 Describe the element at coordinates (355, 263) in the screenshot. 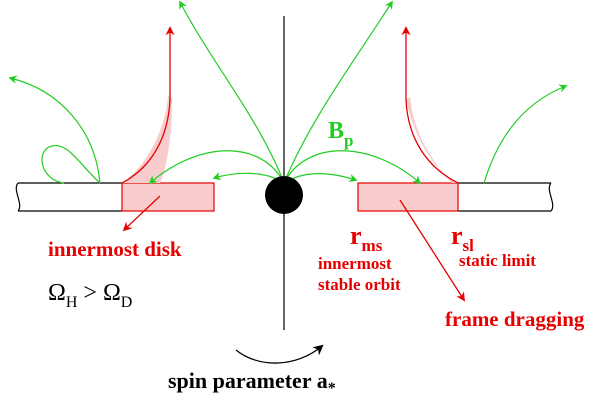

I see `innermost-stable-orbit-line1: innermost` at that location.